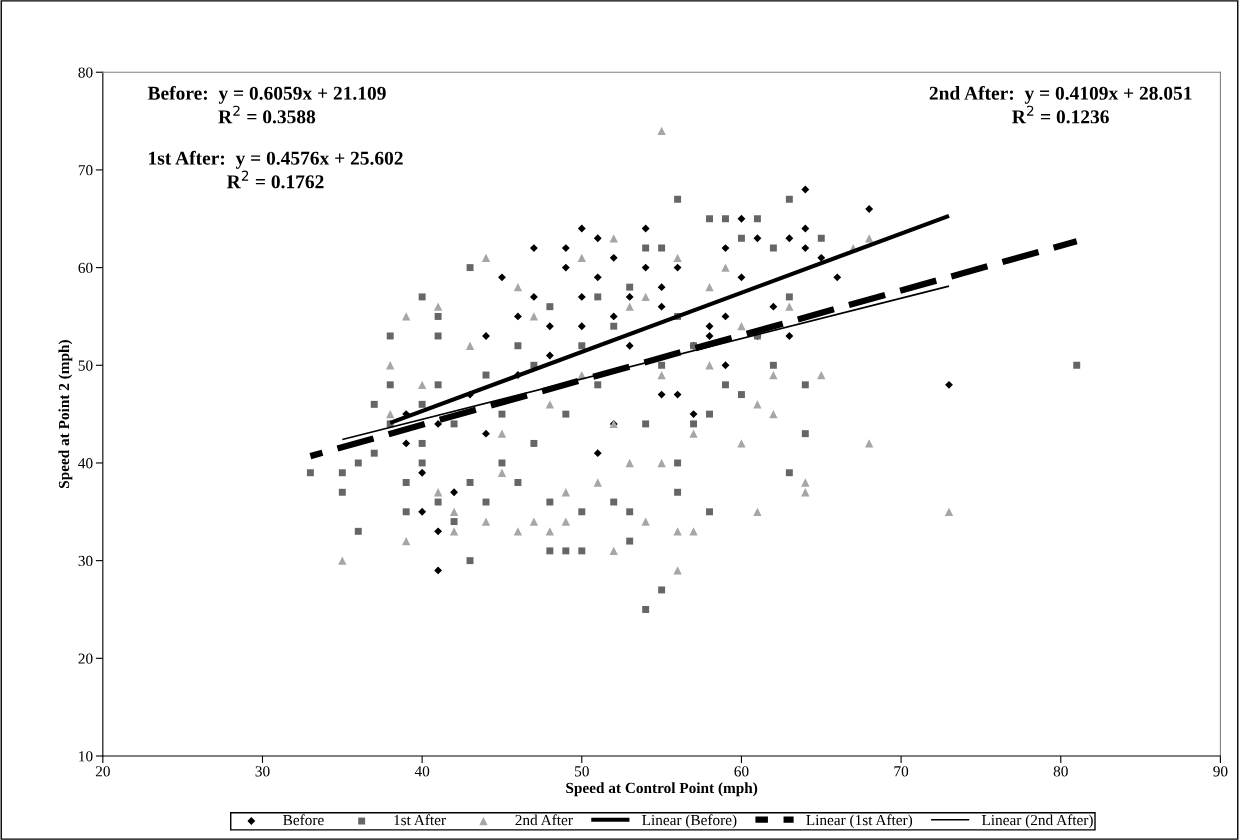 Image resolution: width=1239 pixels, height=840 pixels. Describe the element at coordinates (901, 771) in the screenshot. I see `x-tick-label: 70` at that location.